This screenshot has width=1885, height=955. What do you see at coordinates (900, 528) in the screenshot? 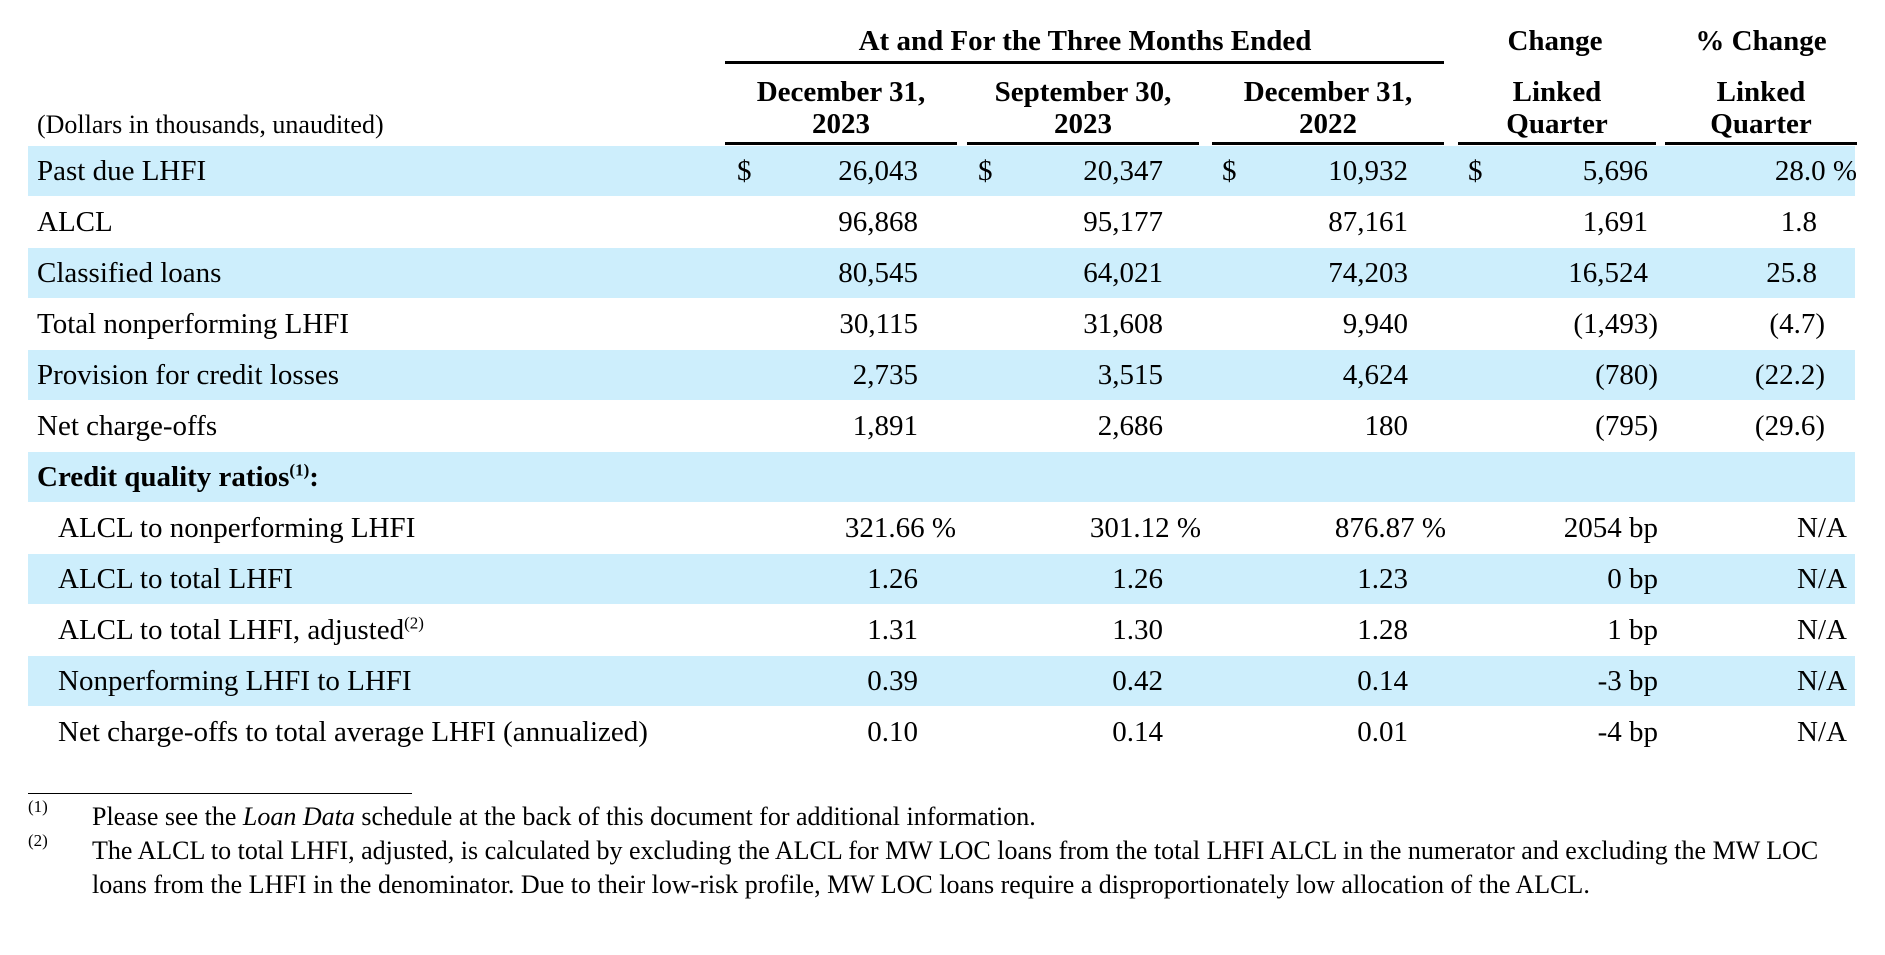
I see `cell-c1: 321.66 %` at bounding box center [900, 528].